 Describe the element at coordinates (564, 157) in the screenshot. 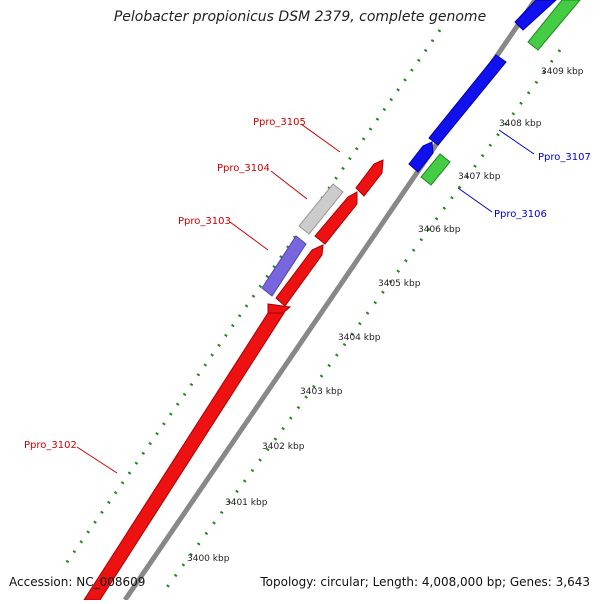

I see `label-ppro-3107: Ppro_3107` at that location.